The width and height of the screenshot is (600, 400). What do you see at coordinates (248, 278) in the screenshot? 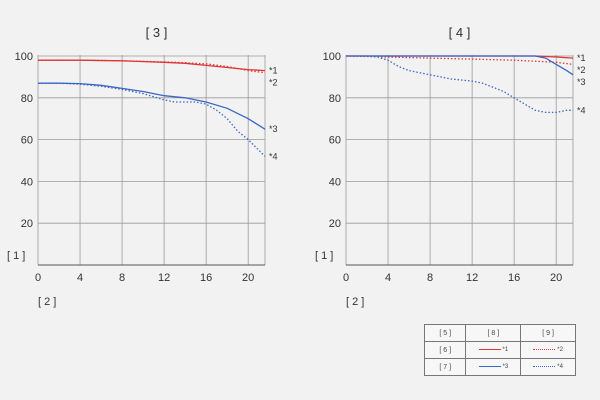
I see `chart-1-xtick-label: 20` at bounding box center [248, 278].